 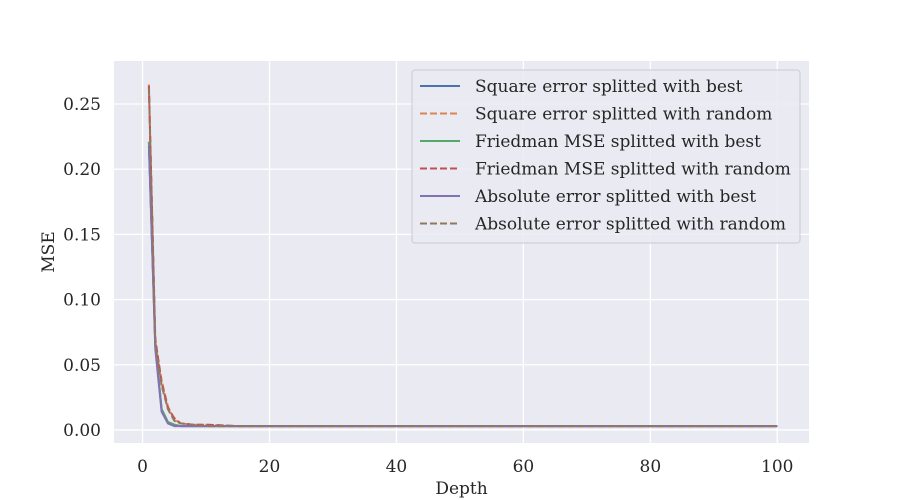 What do you see at coordinates (633, 170) in the screenshot?
I see `legend-entry-label: Friedman MSE splitted with random` at bounding box center [633, 170].